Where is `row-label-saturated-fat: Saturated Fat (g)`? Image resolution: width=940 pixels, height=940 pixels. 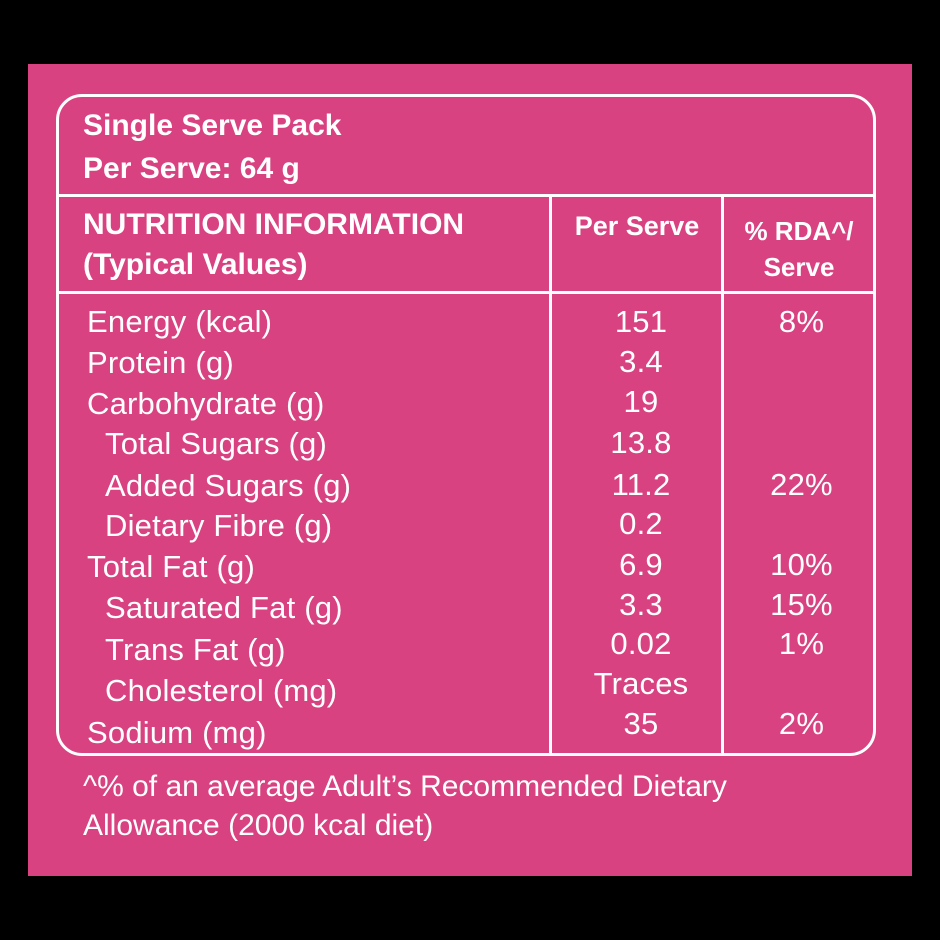 row-label-saturated-fat: Saturated Fat (g) is located at coordinates (224, 607).